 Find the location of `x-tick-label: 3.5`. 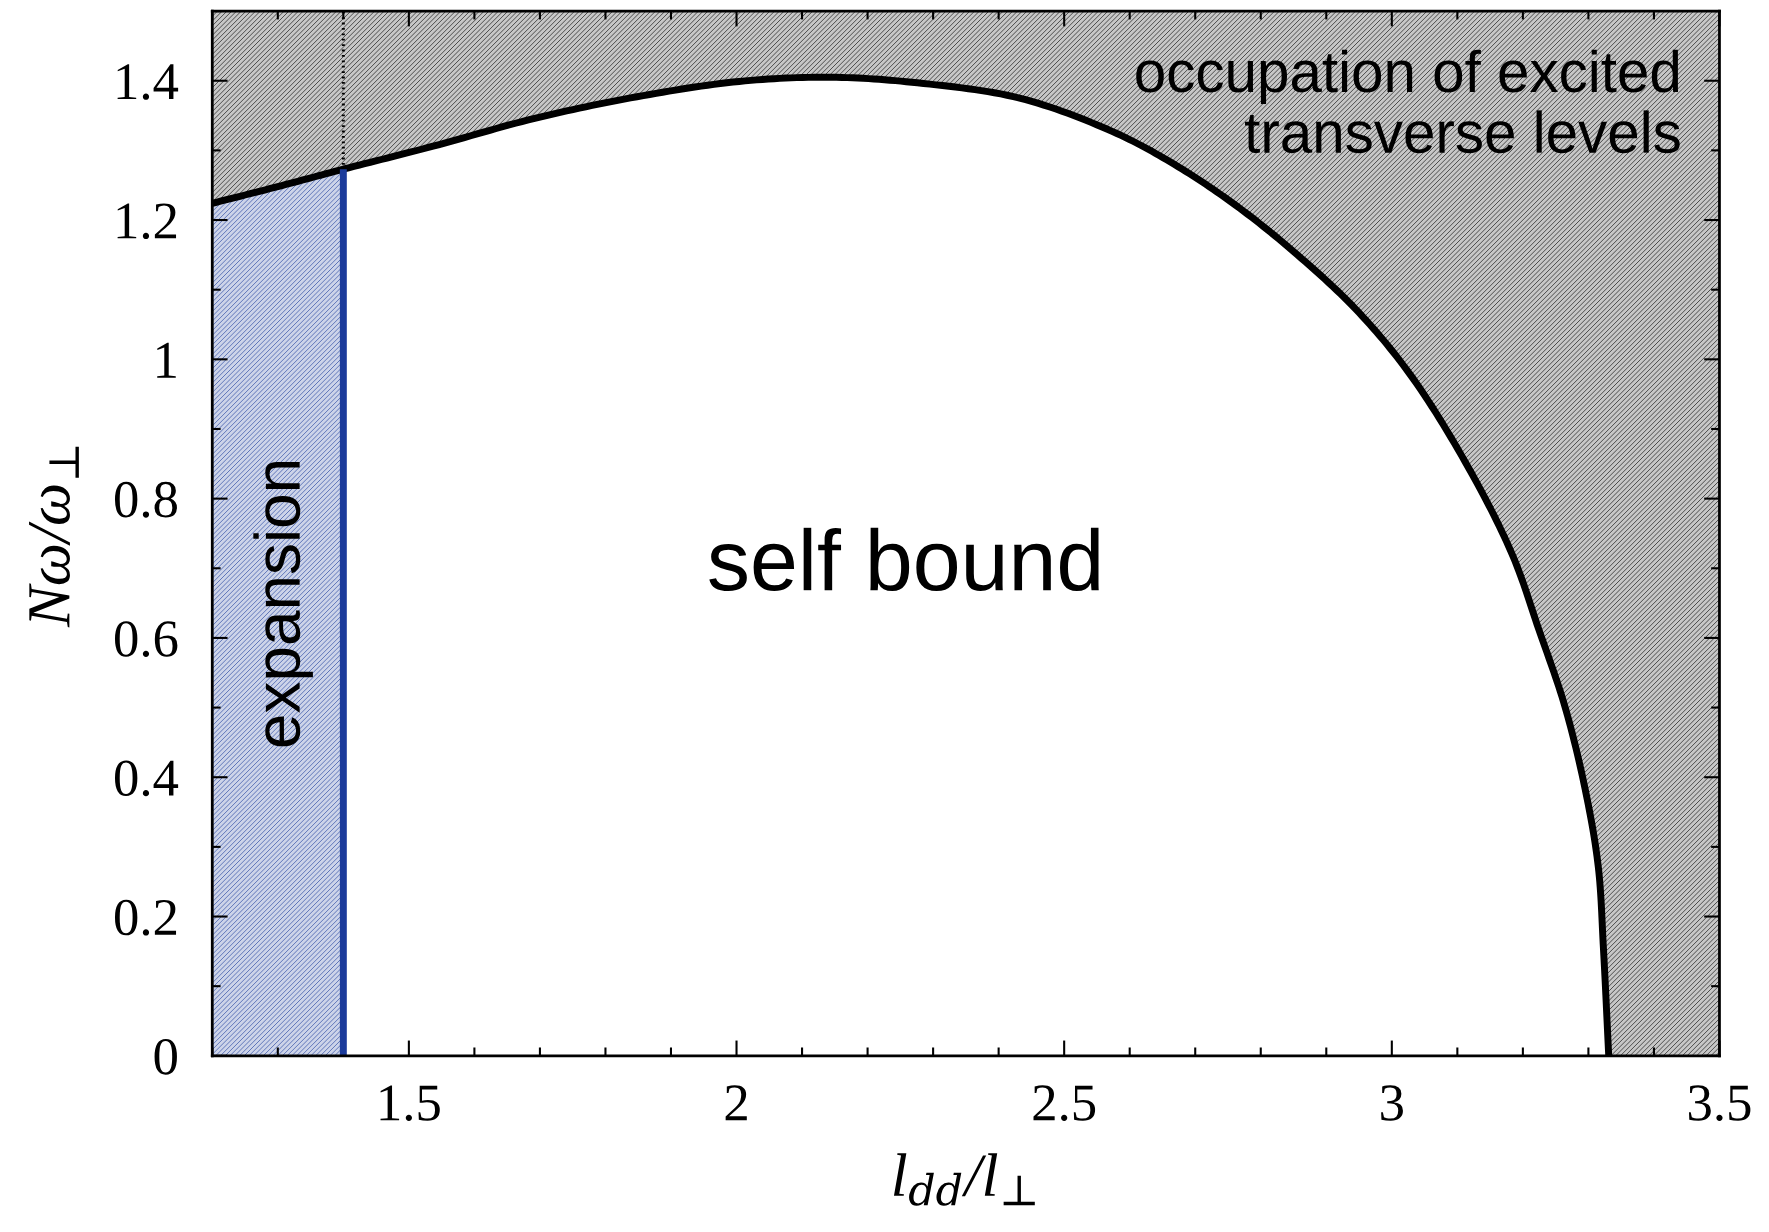

x-tick-label: 3.5 is located at coordinates (1720, 1103).